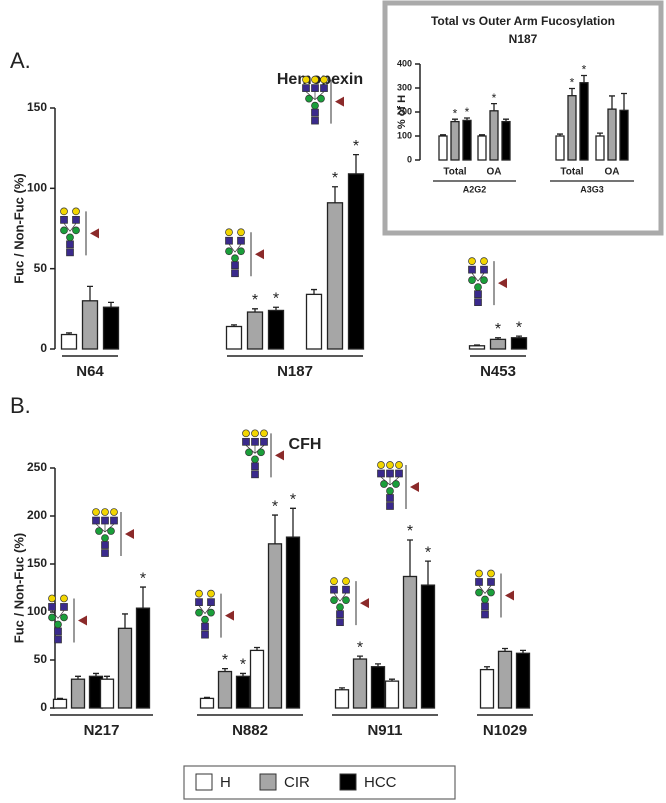 Image resolution: width=666 pixels, height=803 pixels. What do you see at coordinates (18, 228) in the screenshot?
I see `y-axis-label: Fuc / Non-Fuc (%)` at bounding box center [18, 228].